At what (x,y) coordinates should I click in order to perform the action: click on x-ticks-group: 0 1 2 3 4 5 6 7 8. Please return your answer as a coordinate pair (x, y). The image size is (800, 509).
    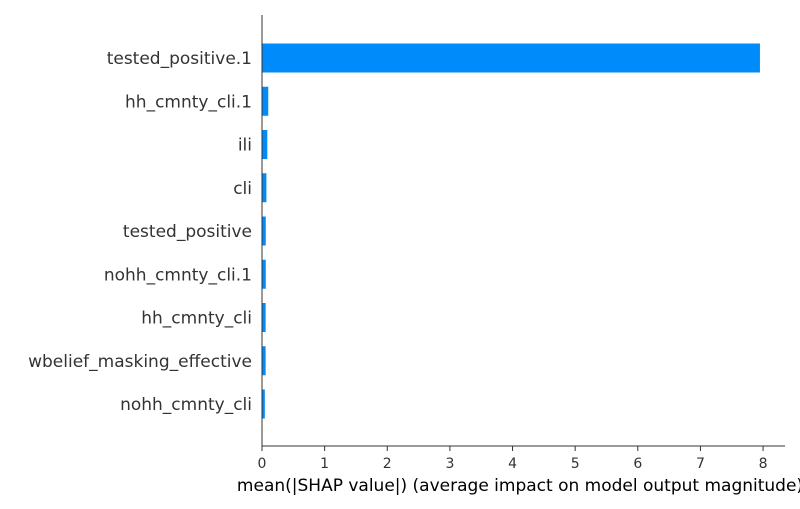
    Looking at the image, I should click on (513, 459).